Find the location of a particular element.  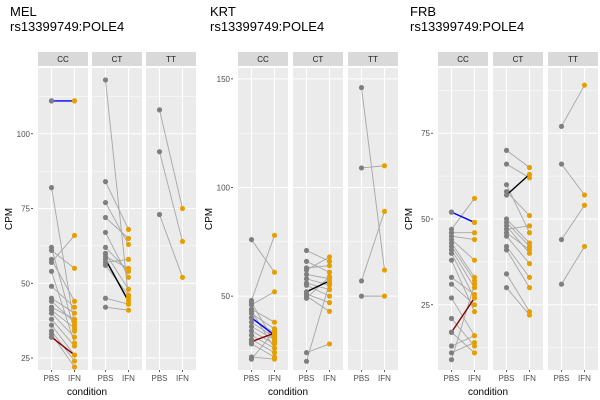

highlight-connector-line is located at coordinates (63, 346).